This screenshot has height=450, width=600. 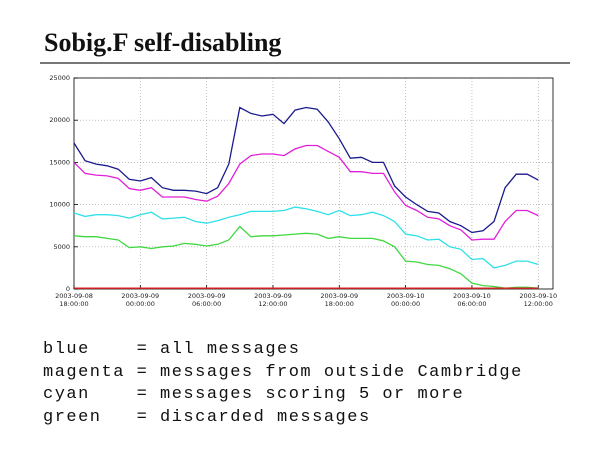 What do you see at coordinates (305, 63) in the screenshot?
I see `title-rule` at bounding box center [305, 63].